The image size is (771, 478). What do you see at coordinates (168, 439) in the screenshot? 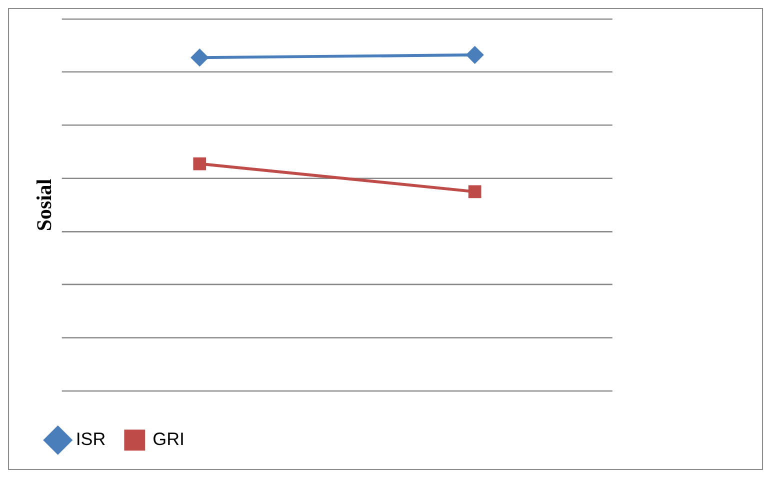
I see `legend-label: GRI` at bounding box center [168, 439].